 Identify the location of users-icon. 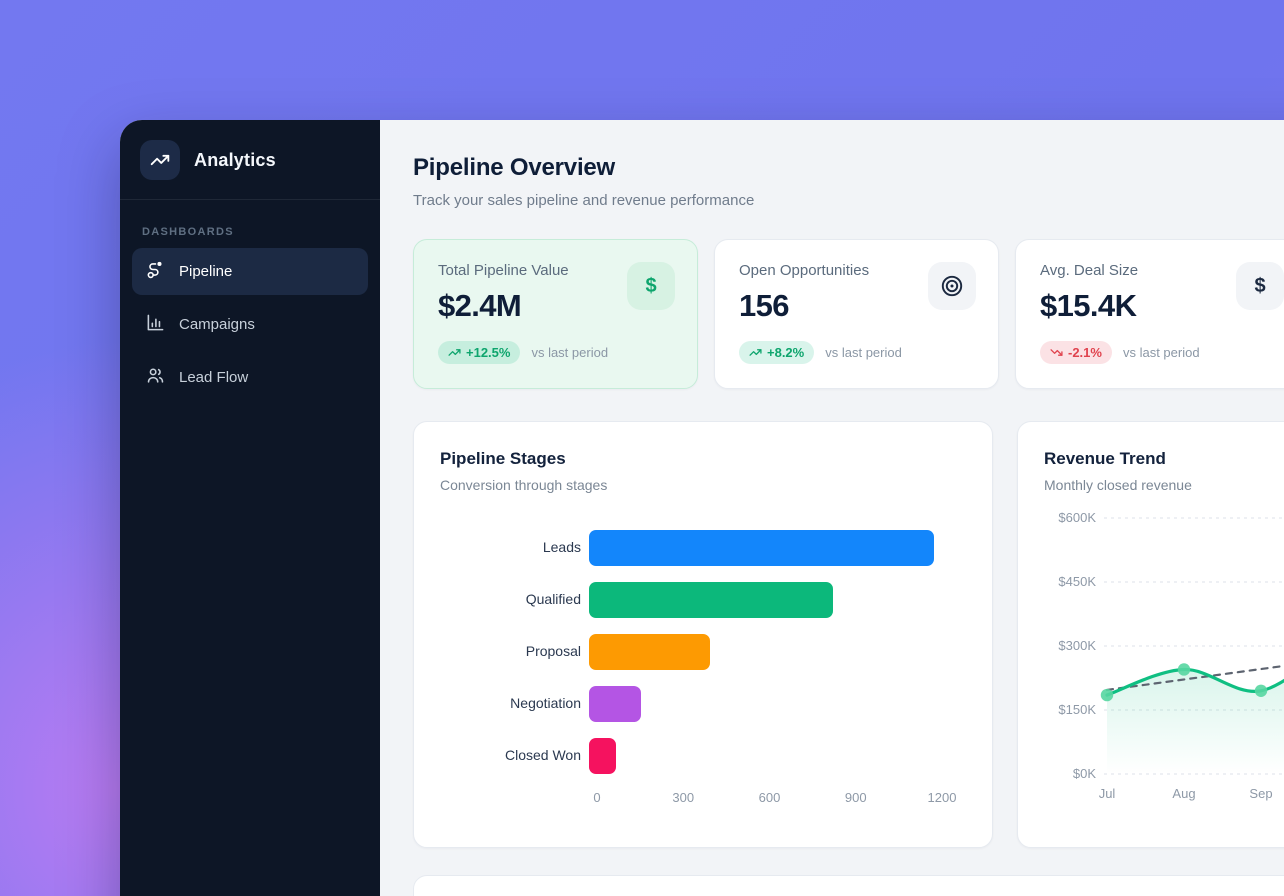
(155, 377).